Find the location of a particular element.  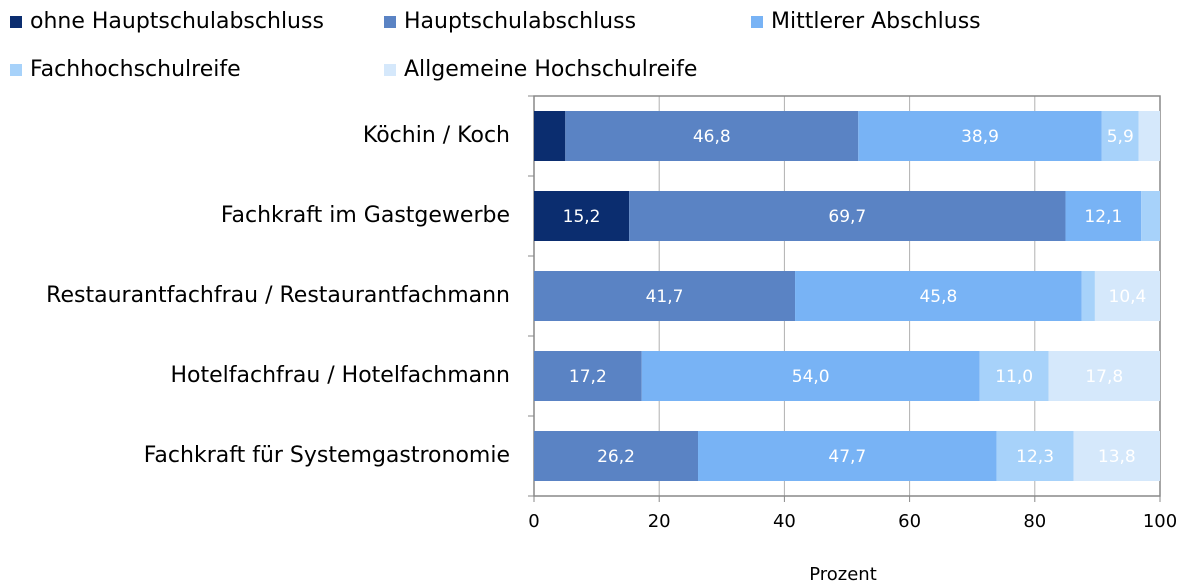

y-tick-label: Fachkraft für Systemgastronomie is located at coordinates (327, 455).